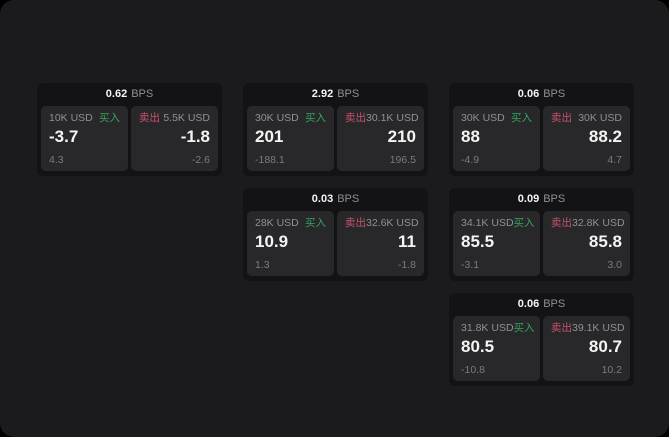 This screenshot has height=437, width=669. What do you see at coordinates (496, 348) in the screenshot?
I see `buy-panel: 31.8K USD 买入 80.5 -10.8` at bounding box center [496, 348].